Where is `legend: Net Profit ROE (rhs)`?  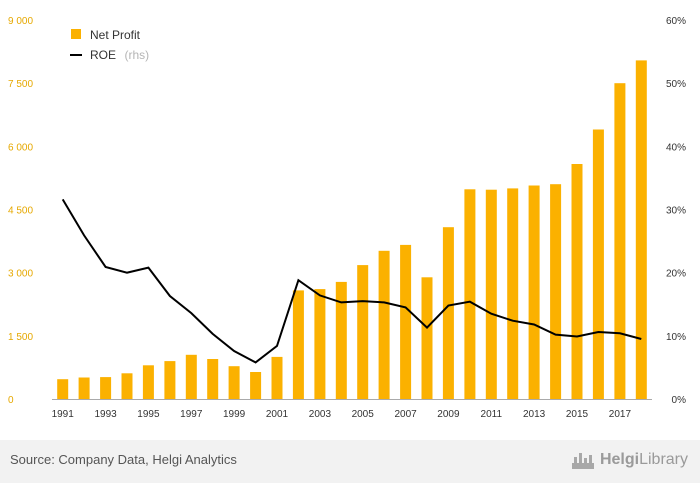
legend: Net Profit ROE (rhs) is located at coordinates (109, 45).